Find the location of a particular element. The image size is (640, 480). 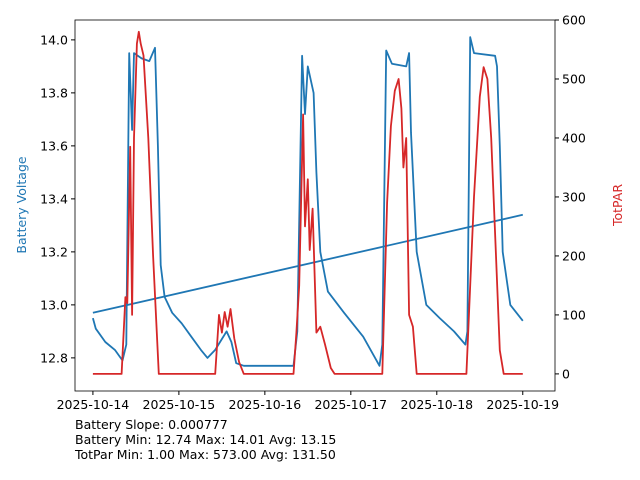

x-tick-label: 2025-10-15 is located at coordinates (179, 404).